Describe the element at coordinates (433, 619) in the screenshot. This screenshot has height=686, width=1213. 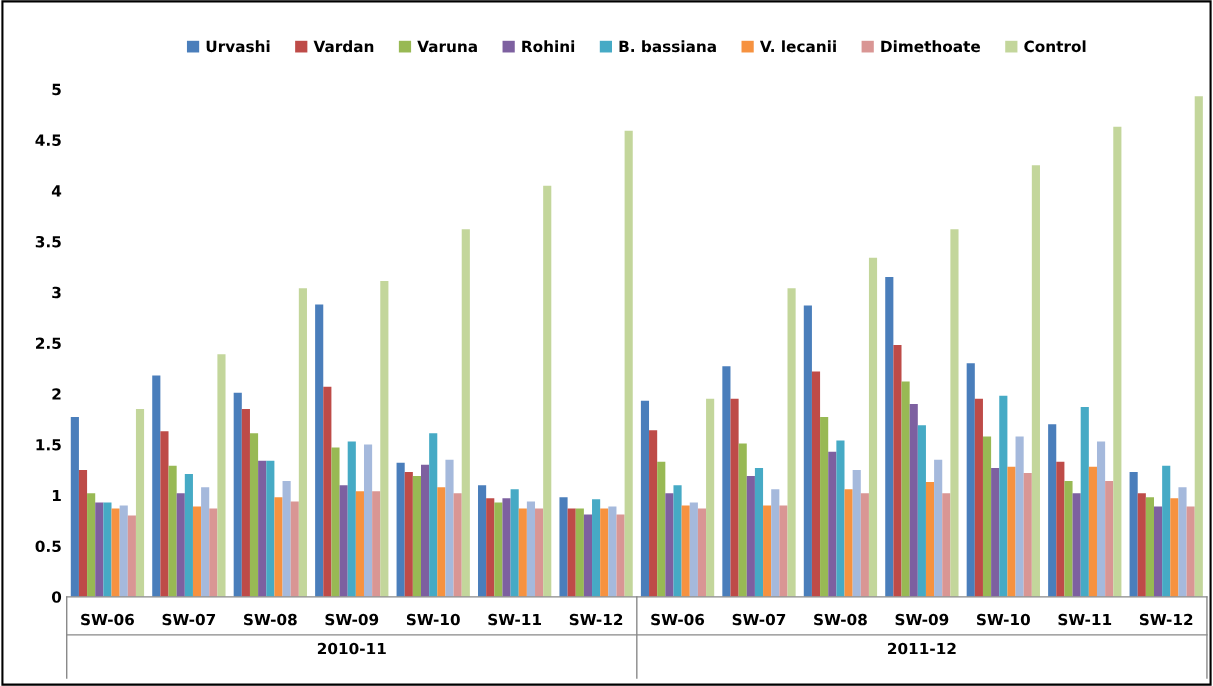
I see `x-tick-label: SW-10` at that location.